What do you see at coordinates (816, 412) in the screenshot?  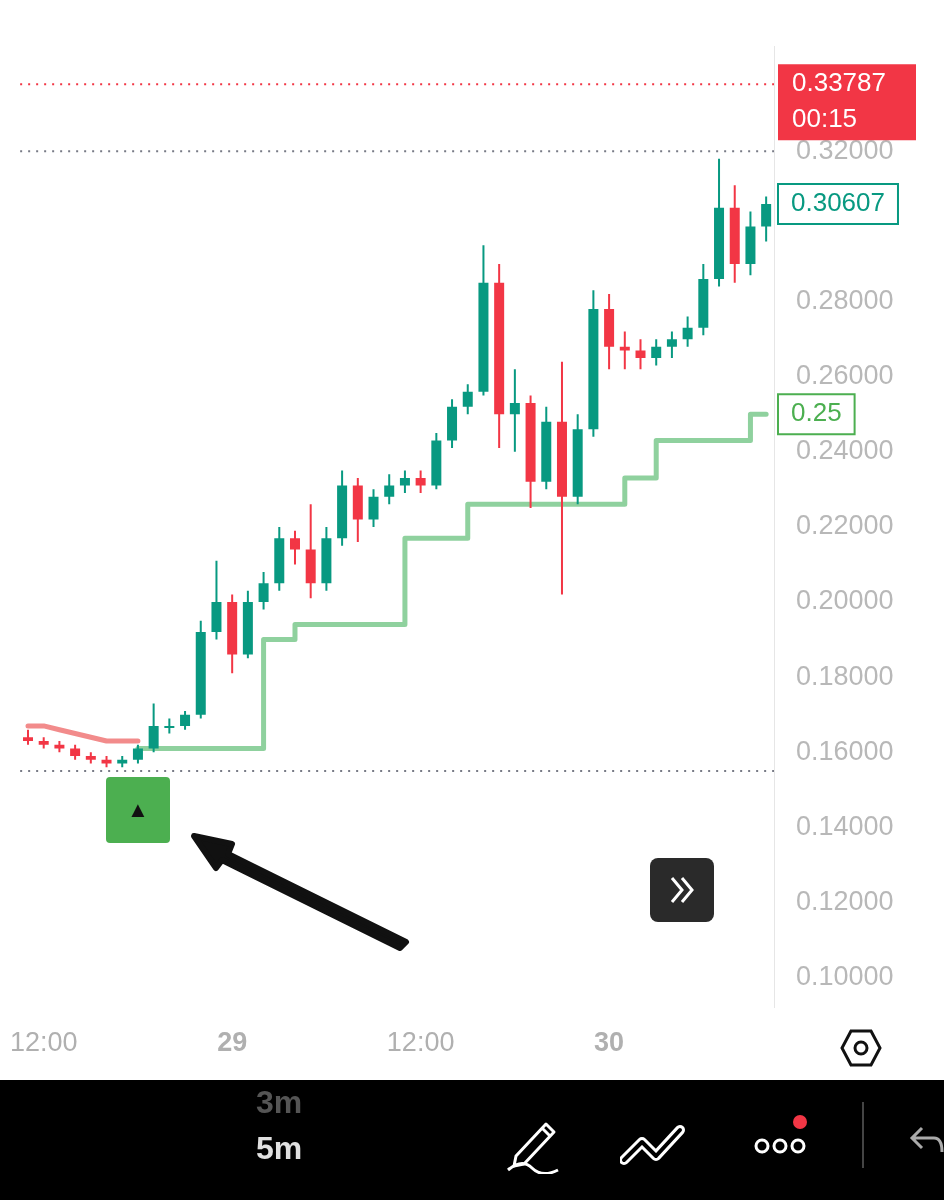 I see `text: 0.25` at bounding box center [816, 412].